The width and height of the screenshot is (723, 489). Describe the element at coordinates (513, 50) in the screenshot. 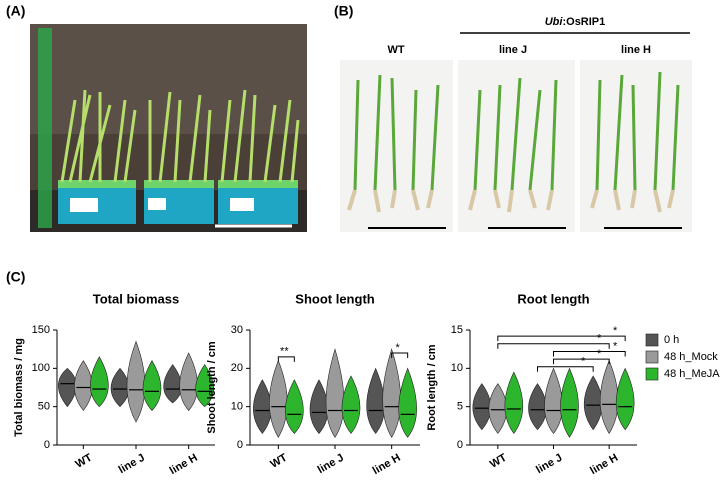

I see `photo-label: line J` at that location.